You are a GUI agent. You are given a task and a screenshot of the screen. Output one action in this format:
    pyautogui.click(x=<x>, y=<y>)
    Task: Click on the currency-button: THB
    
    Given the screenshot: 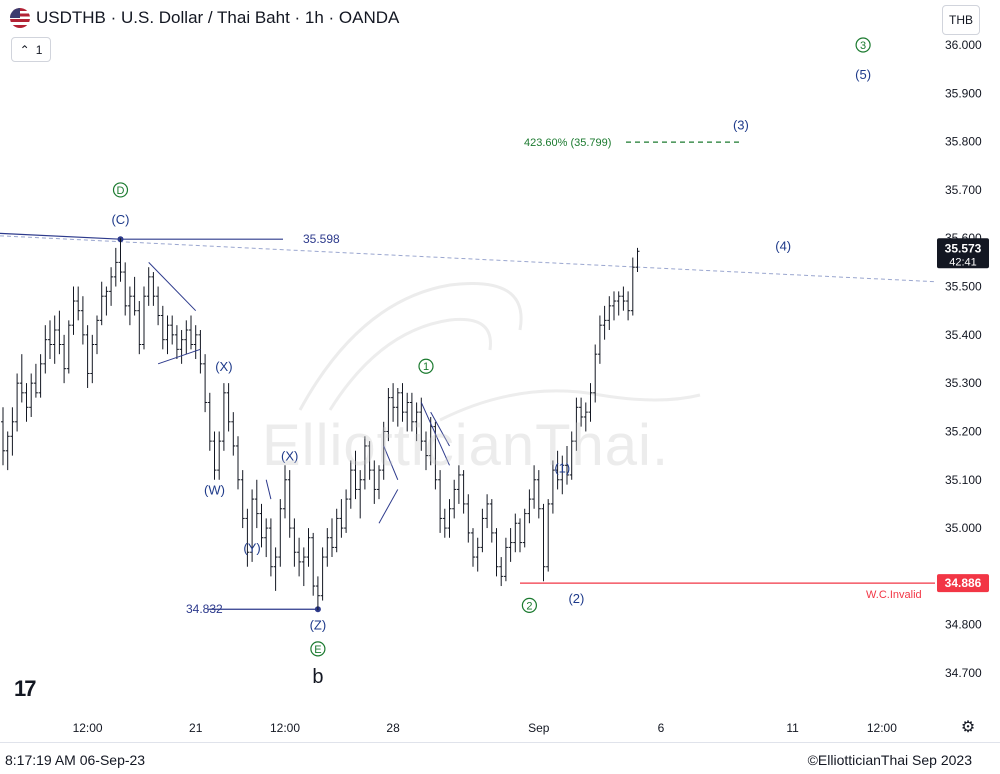 What is the action you would take?
    pyautogui.click(x=961, y=20)
    